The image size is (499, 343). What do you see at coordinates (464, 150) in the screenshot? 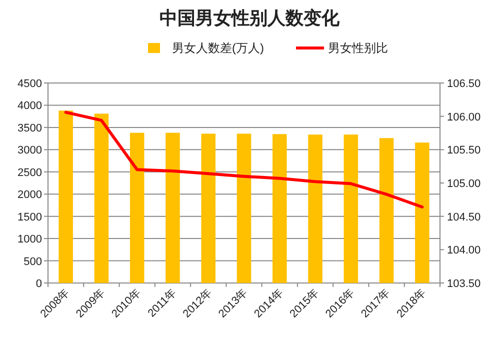
I see `y2-tick-label: 105.50` at bounding box center [464, 150].